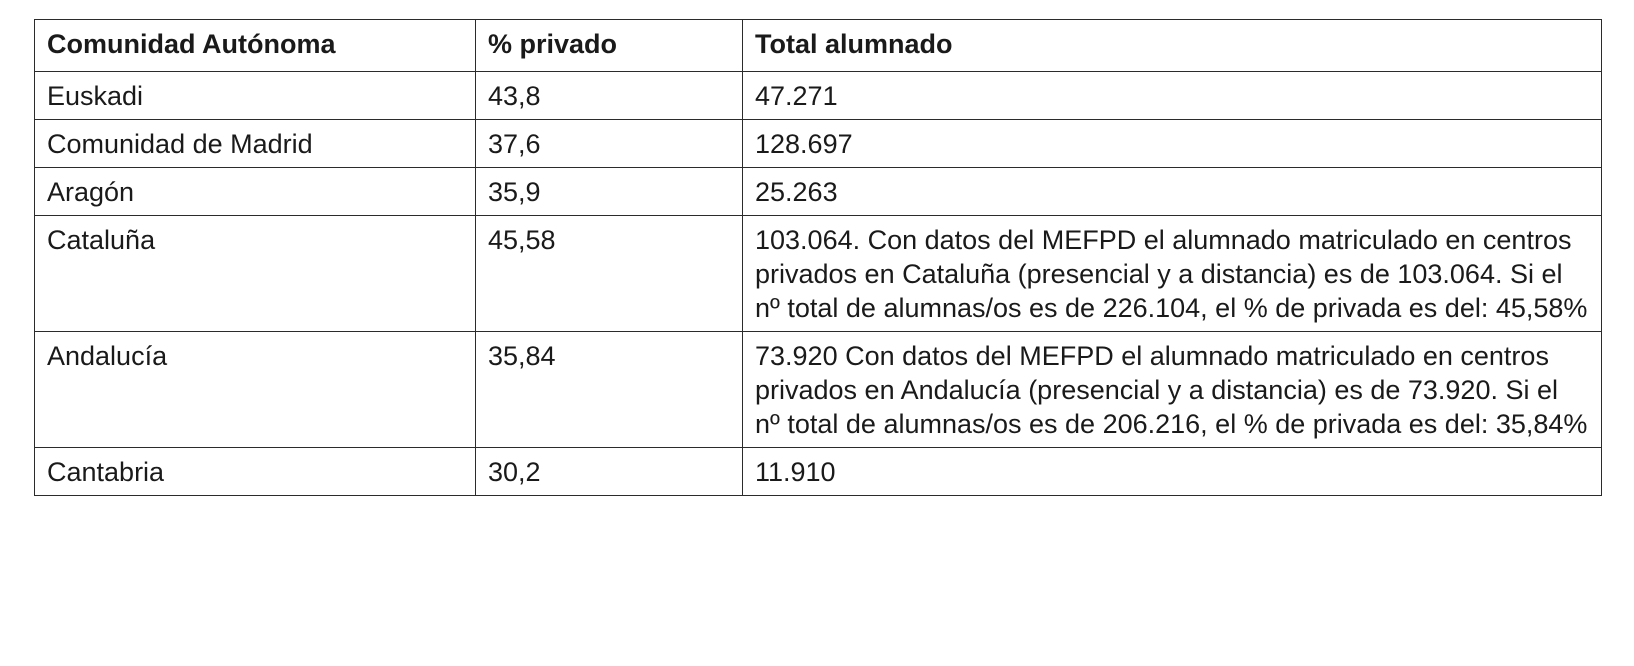 Image resolution: width=1634 pixels, height=666 pixels. I want to click on cell-total-alumnado: 47.271, so click(1172, 95).